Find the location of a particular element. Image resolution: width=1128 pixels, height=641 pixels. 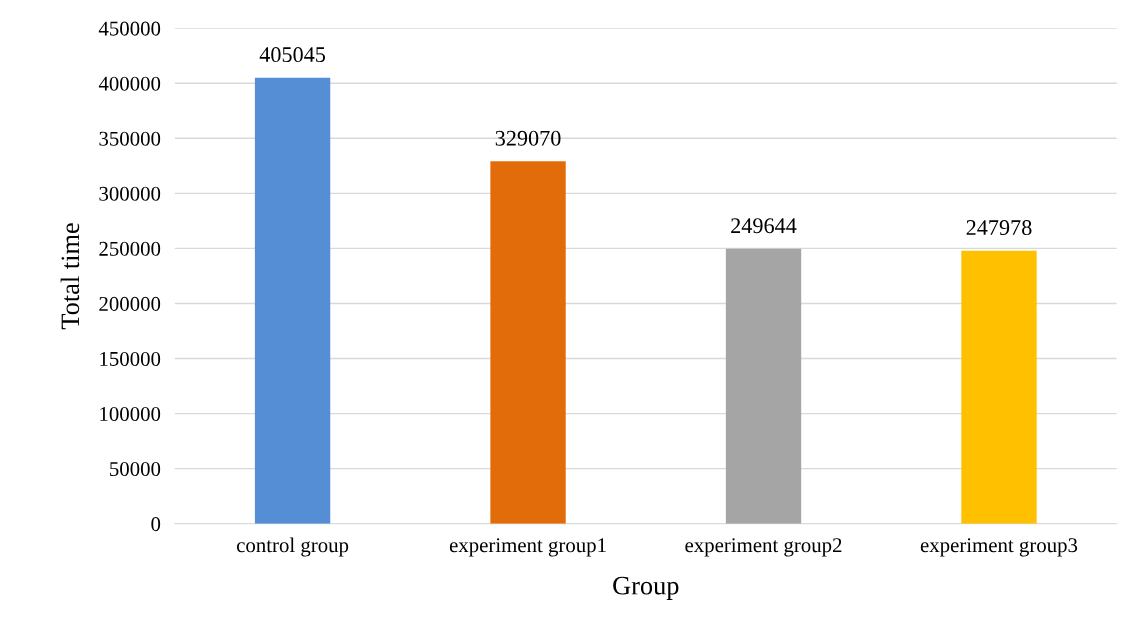

y-tick-label: 0 is located at coordinates (156, 524).